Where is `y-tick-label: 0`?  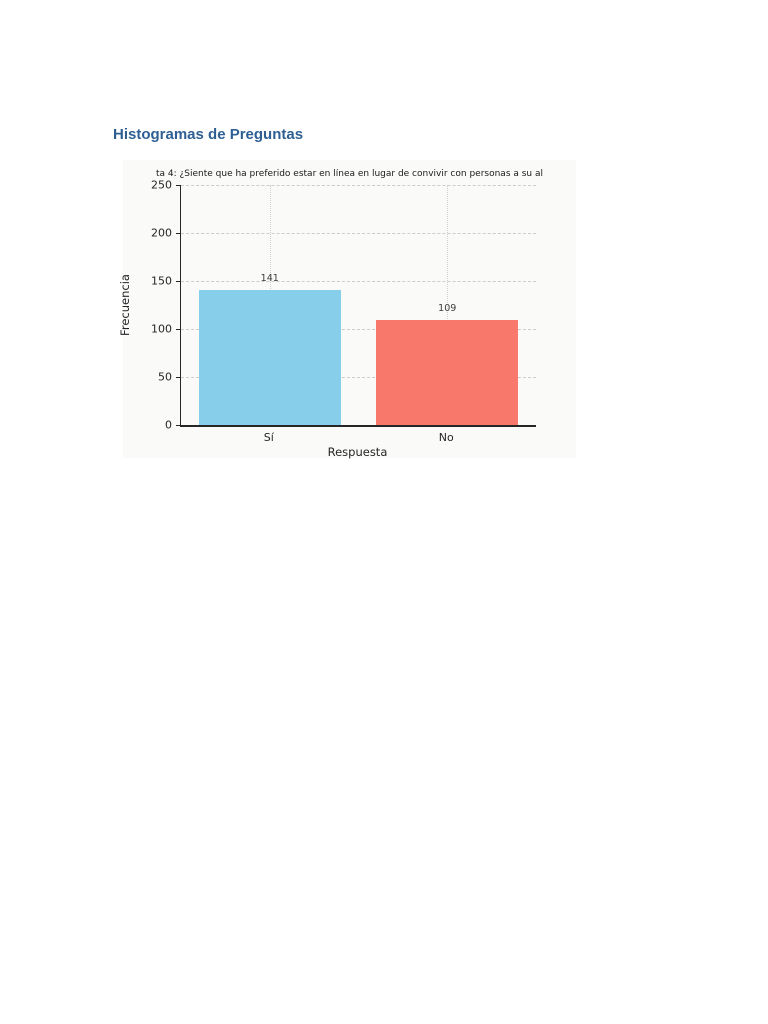
y-tick-label: 0 is located at coordinates (168, 425).